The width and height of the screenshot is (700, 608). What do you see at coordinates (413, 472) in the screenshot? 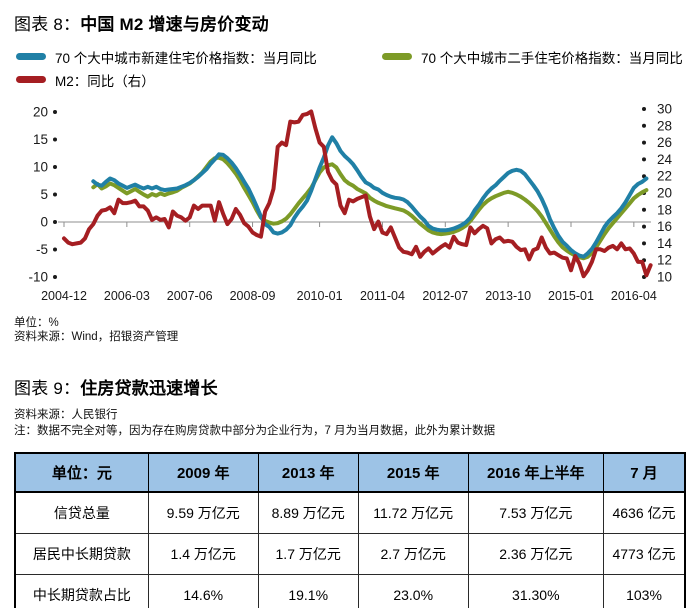
I see `table-header-cell: 2015 年` at bounding box center [413, 472].